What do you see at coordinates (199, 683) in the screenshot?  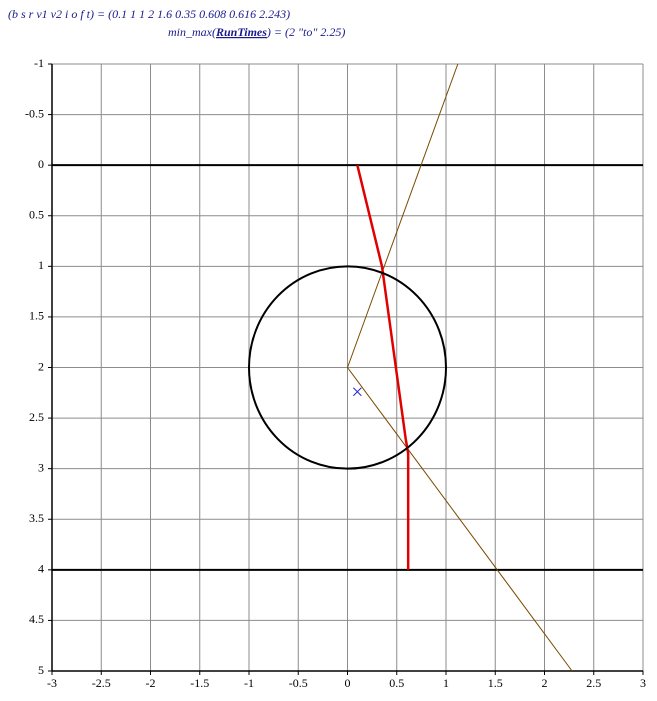 I see `x-tick-label: -1.5` at bounding box center [199, 683].